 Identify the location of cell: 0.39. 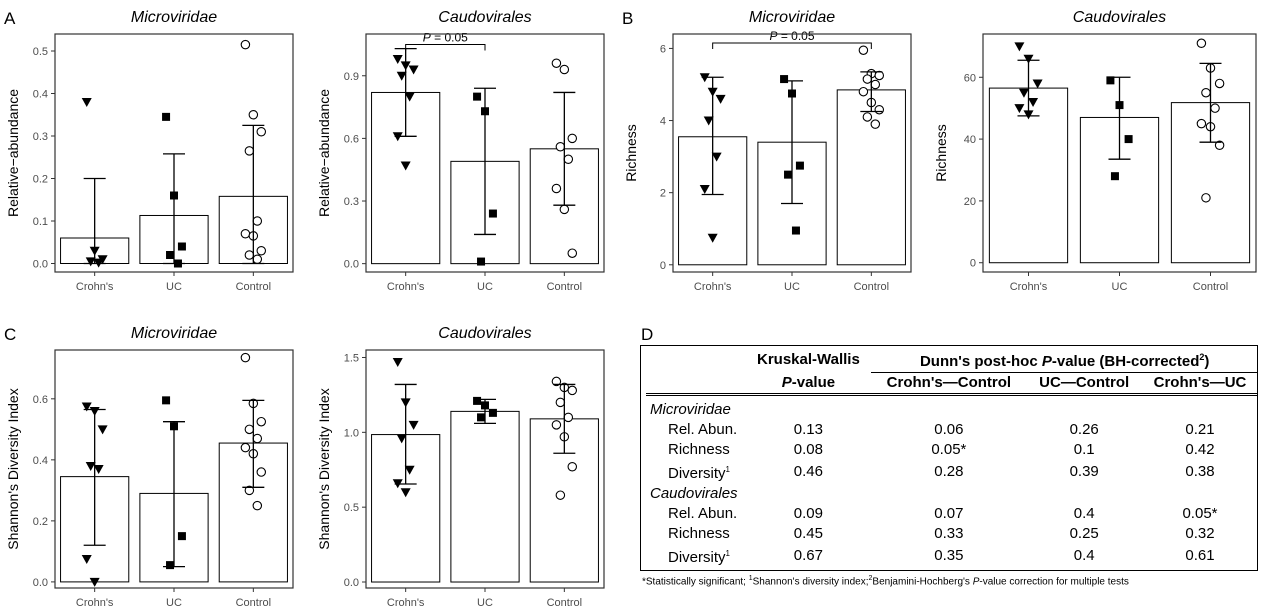
(1084, 471).